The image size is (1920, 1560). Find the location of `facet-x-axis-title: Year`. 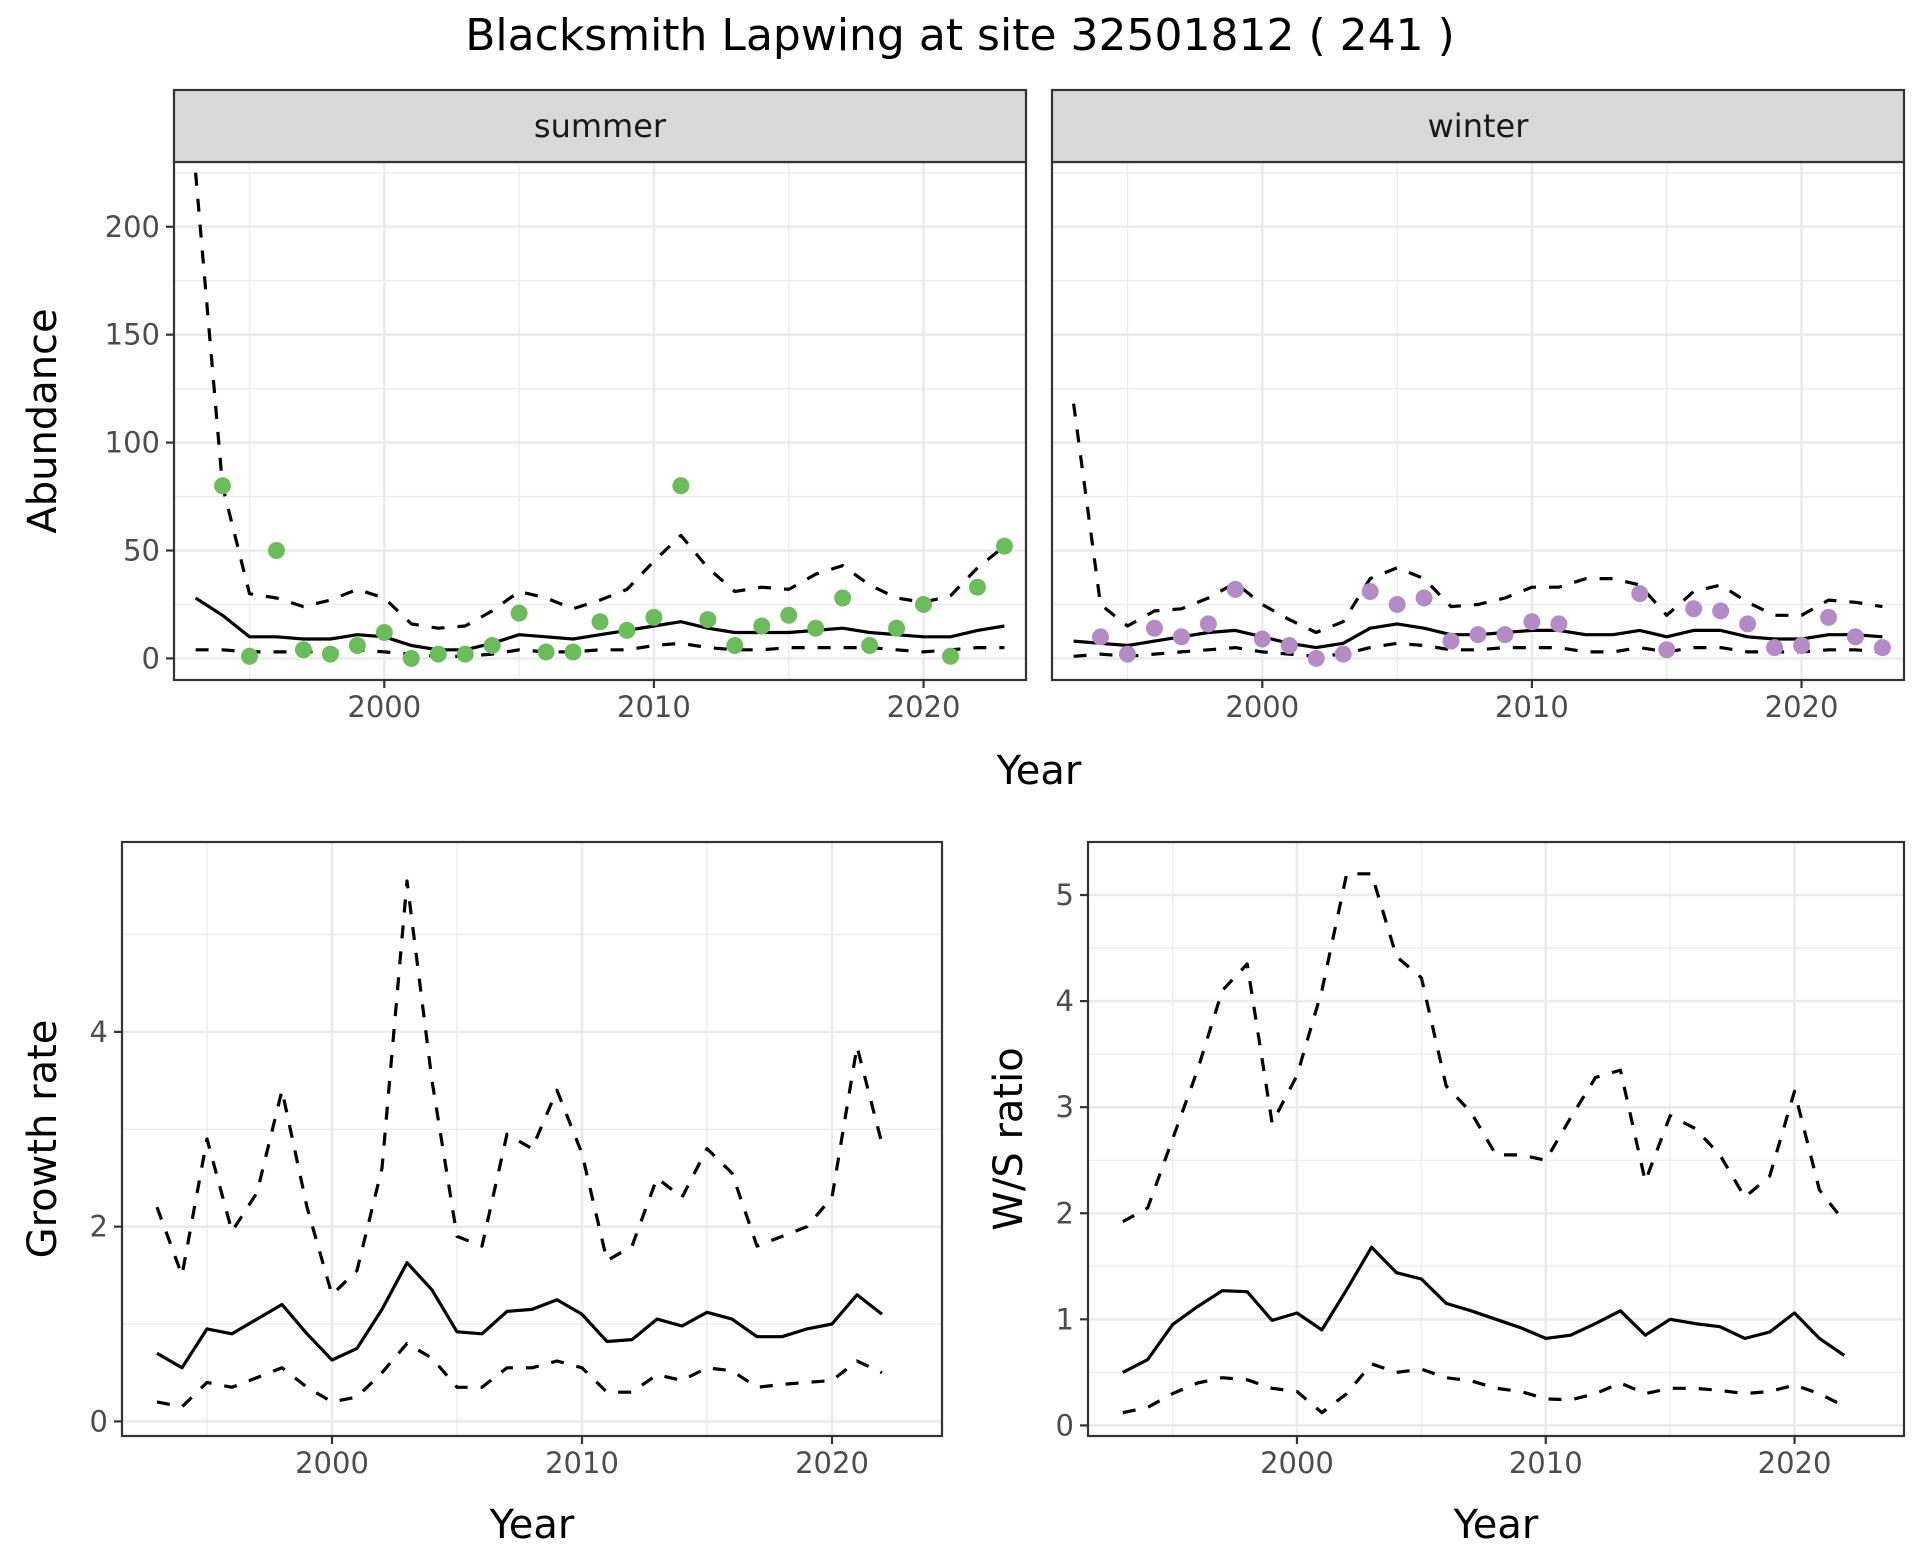

facet-x-axis-title: Year is located at coordinates (1039, 771).